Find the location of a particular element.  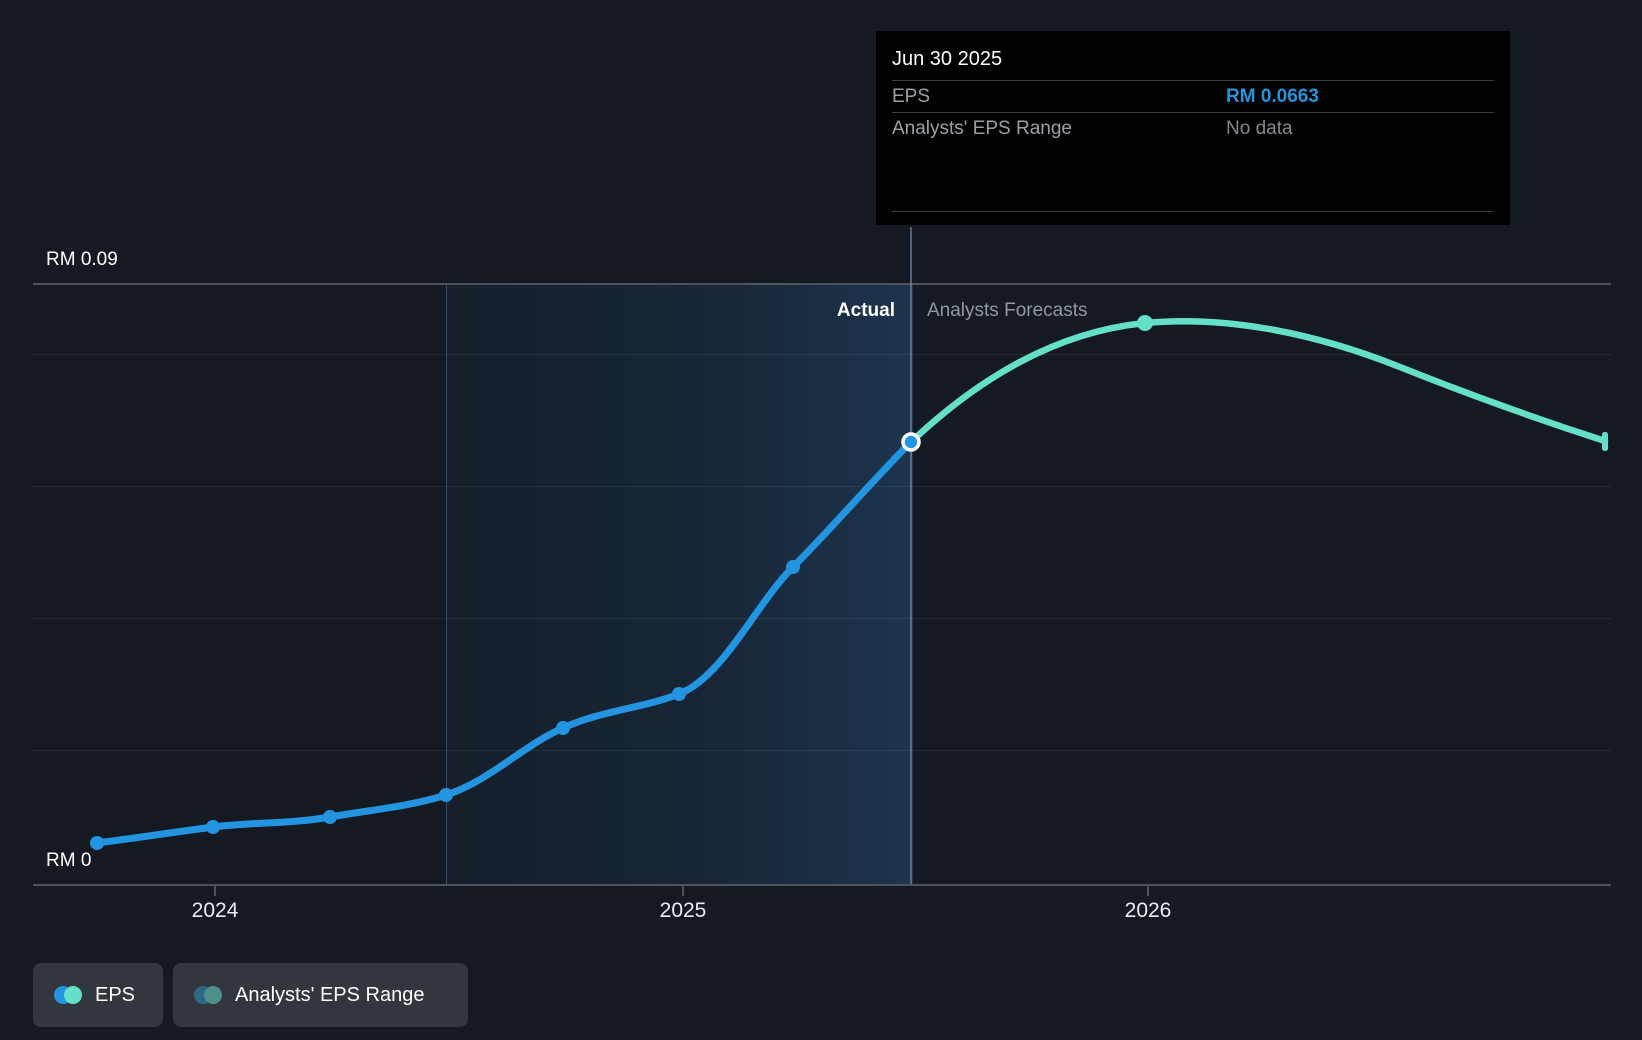

eps-forecast-line is located at coordinates (1258, 382).